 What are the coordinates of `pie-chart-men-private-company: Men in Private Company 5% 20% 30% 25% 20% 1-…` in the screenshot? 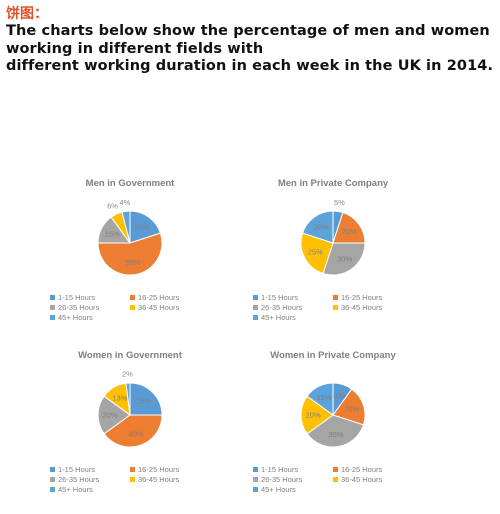 It's located at (333, 253).